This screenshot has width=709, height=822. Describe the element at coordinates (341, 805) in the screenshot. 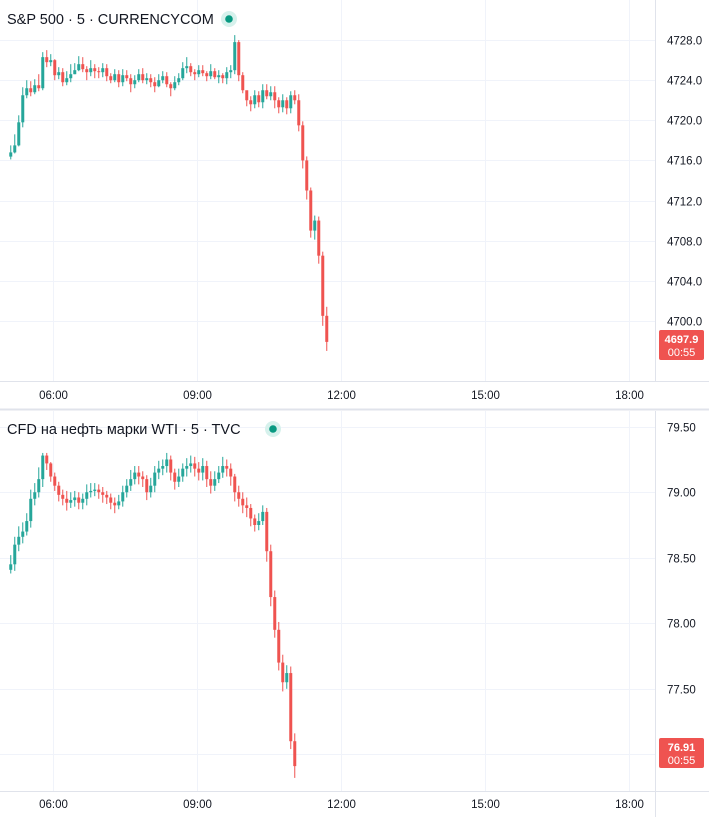

I see `wti-time-axis: 06:00 09:00 12:00 15:00 18:00` at that location.